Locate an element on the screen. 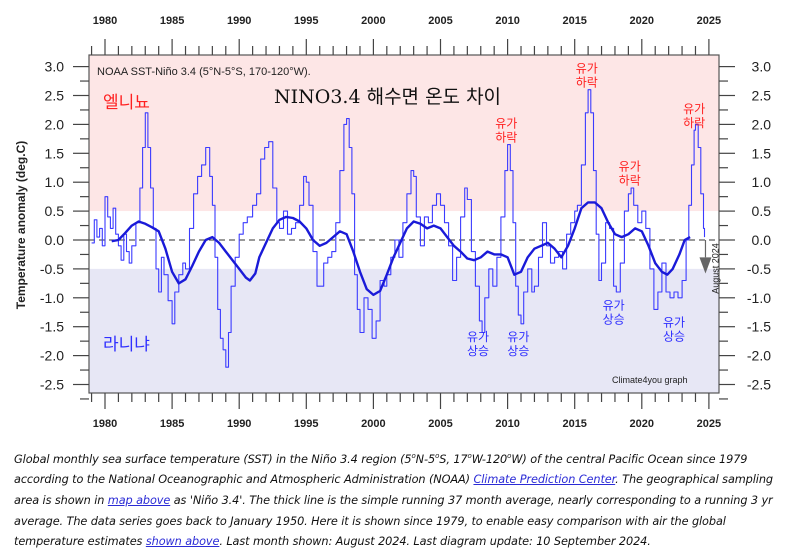 Image resolution: width=796 pixels, height=553 pixels. x-tick-label-bottom: 1990 is located at coordinates (239, 424).